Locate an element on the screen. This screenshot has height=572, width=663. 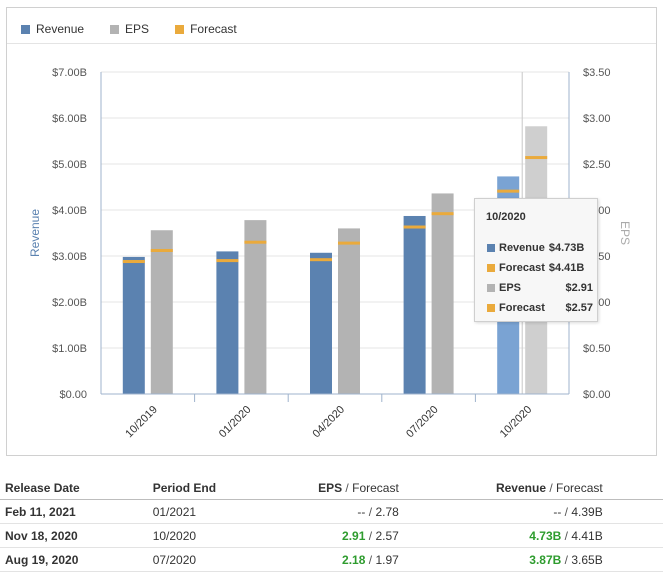
header-eps-label: EPS is located at coordinates (330, 488).